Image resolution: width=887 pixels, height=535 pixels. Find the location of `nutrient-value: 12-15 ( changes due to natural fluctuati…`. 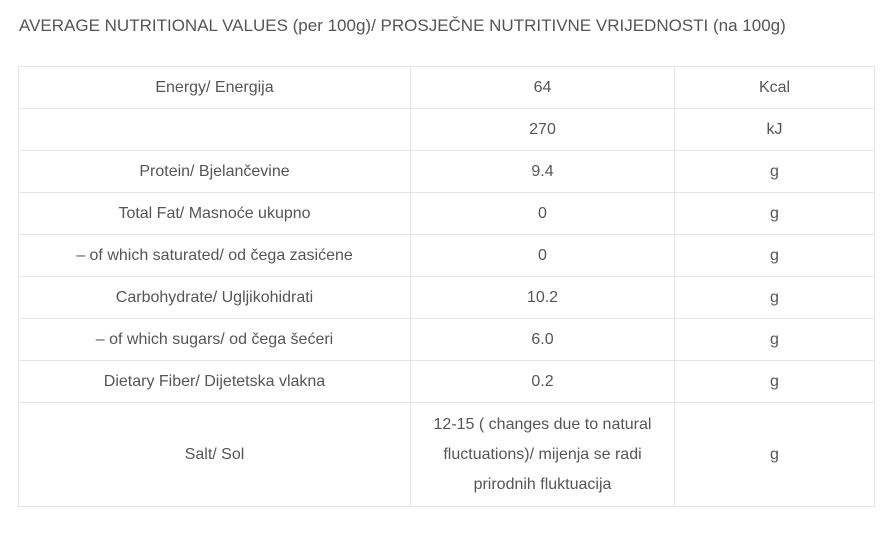

nutrient-value: 12-15 ( changes due to natural fluctuati… is located at coordinates (542, 454).